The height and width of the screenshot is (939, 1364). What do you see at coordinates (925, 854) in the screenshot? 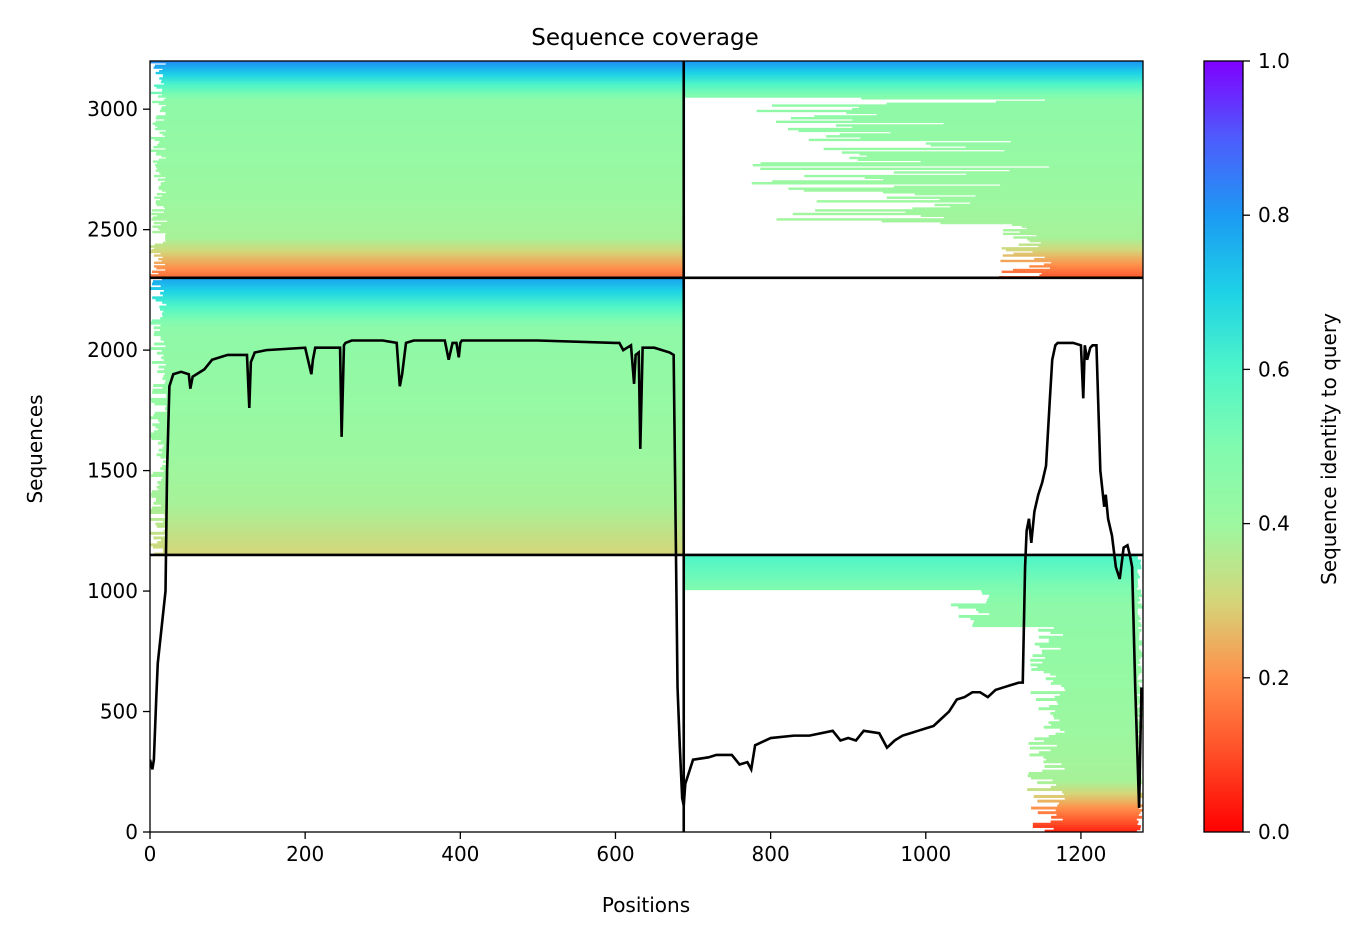
I see `x-tick-label: 1000` at bounding box center [925, 854].